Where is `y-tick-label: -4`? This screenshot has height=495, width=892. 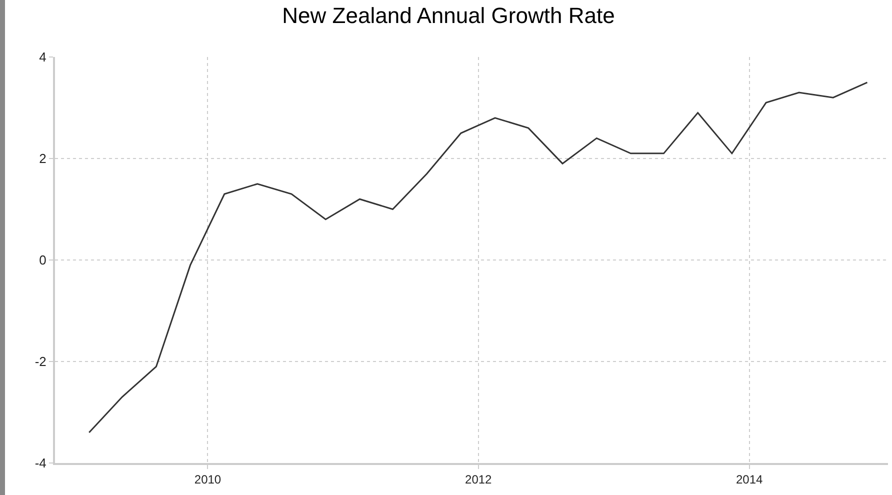 y-tick-label: -4 is located at coordinates (40, 463).